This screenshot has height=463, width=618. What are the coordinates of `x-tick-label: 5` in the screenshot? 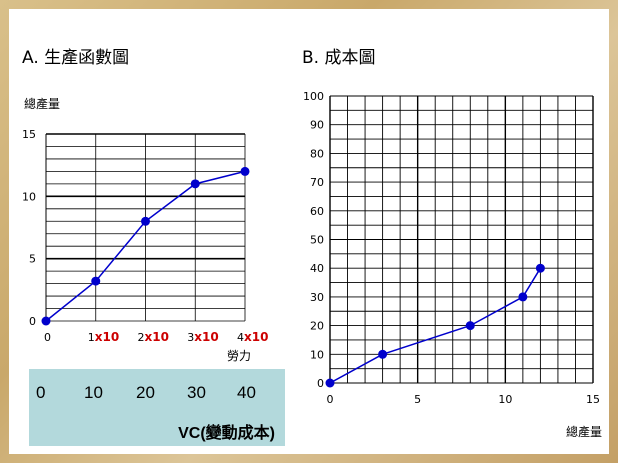 It's located at (417, 399).